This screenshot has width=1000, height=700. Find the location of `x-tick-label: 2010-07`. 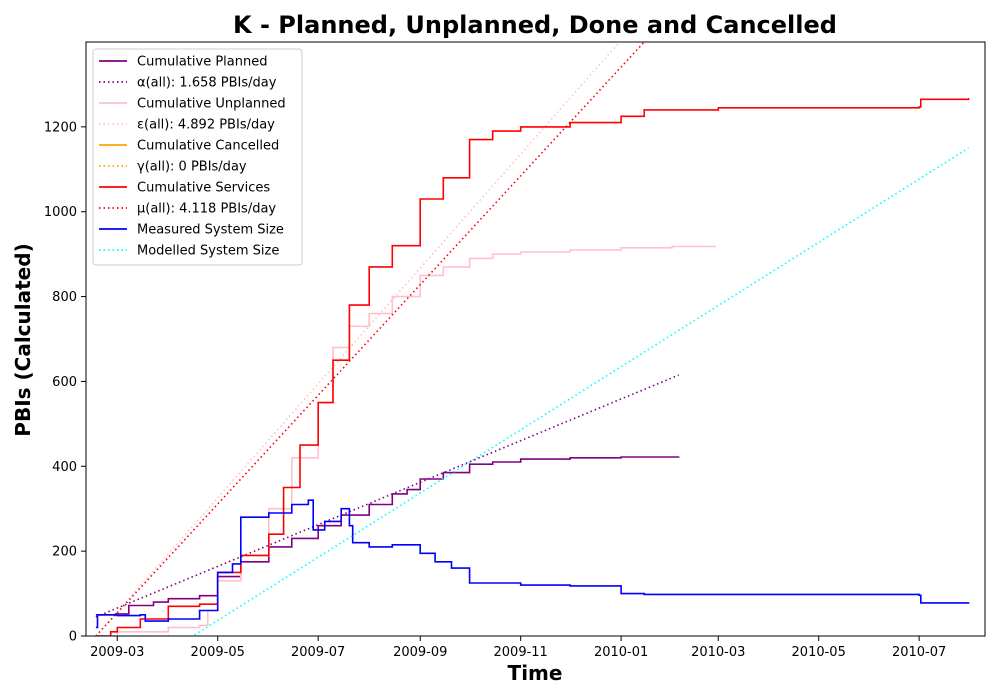

x-tick-label: 2010-07 is located at coordinates (919, 652).